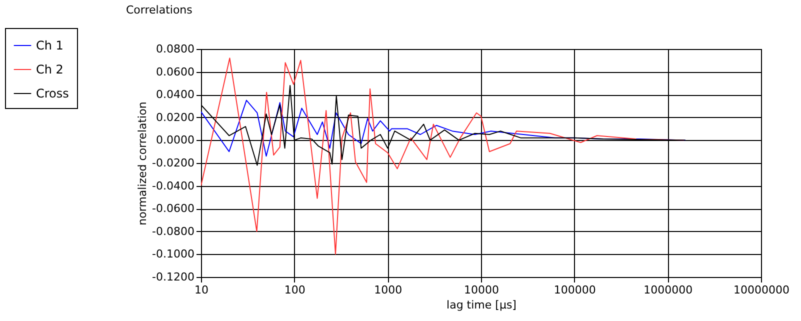  What do you see at coordinates (173, 209) in the screenshot?
I see `y-tick-label: -0.0600` at bounding box center [173, 209].